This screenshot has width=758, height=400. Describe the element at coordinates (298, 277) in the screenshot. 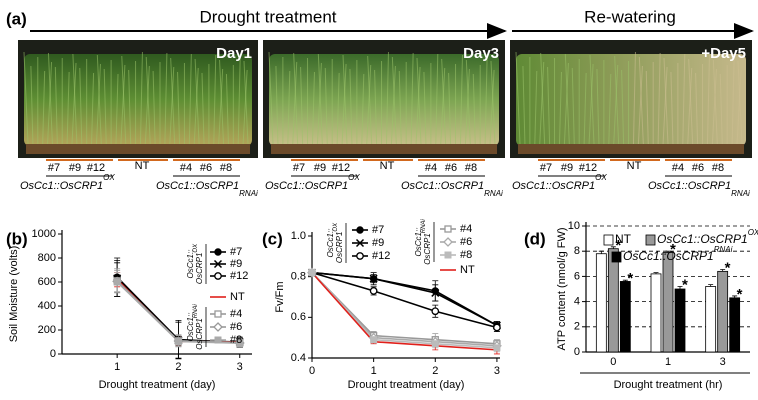

I see `y-tick-label: 0.8` at that location.